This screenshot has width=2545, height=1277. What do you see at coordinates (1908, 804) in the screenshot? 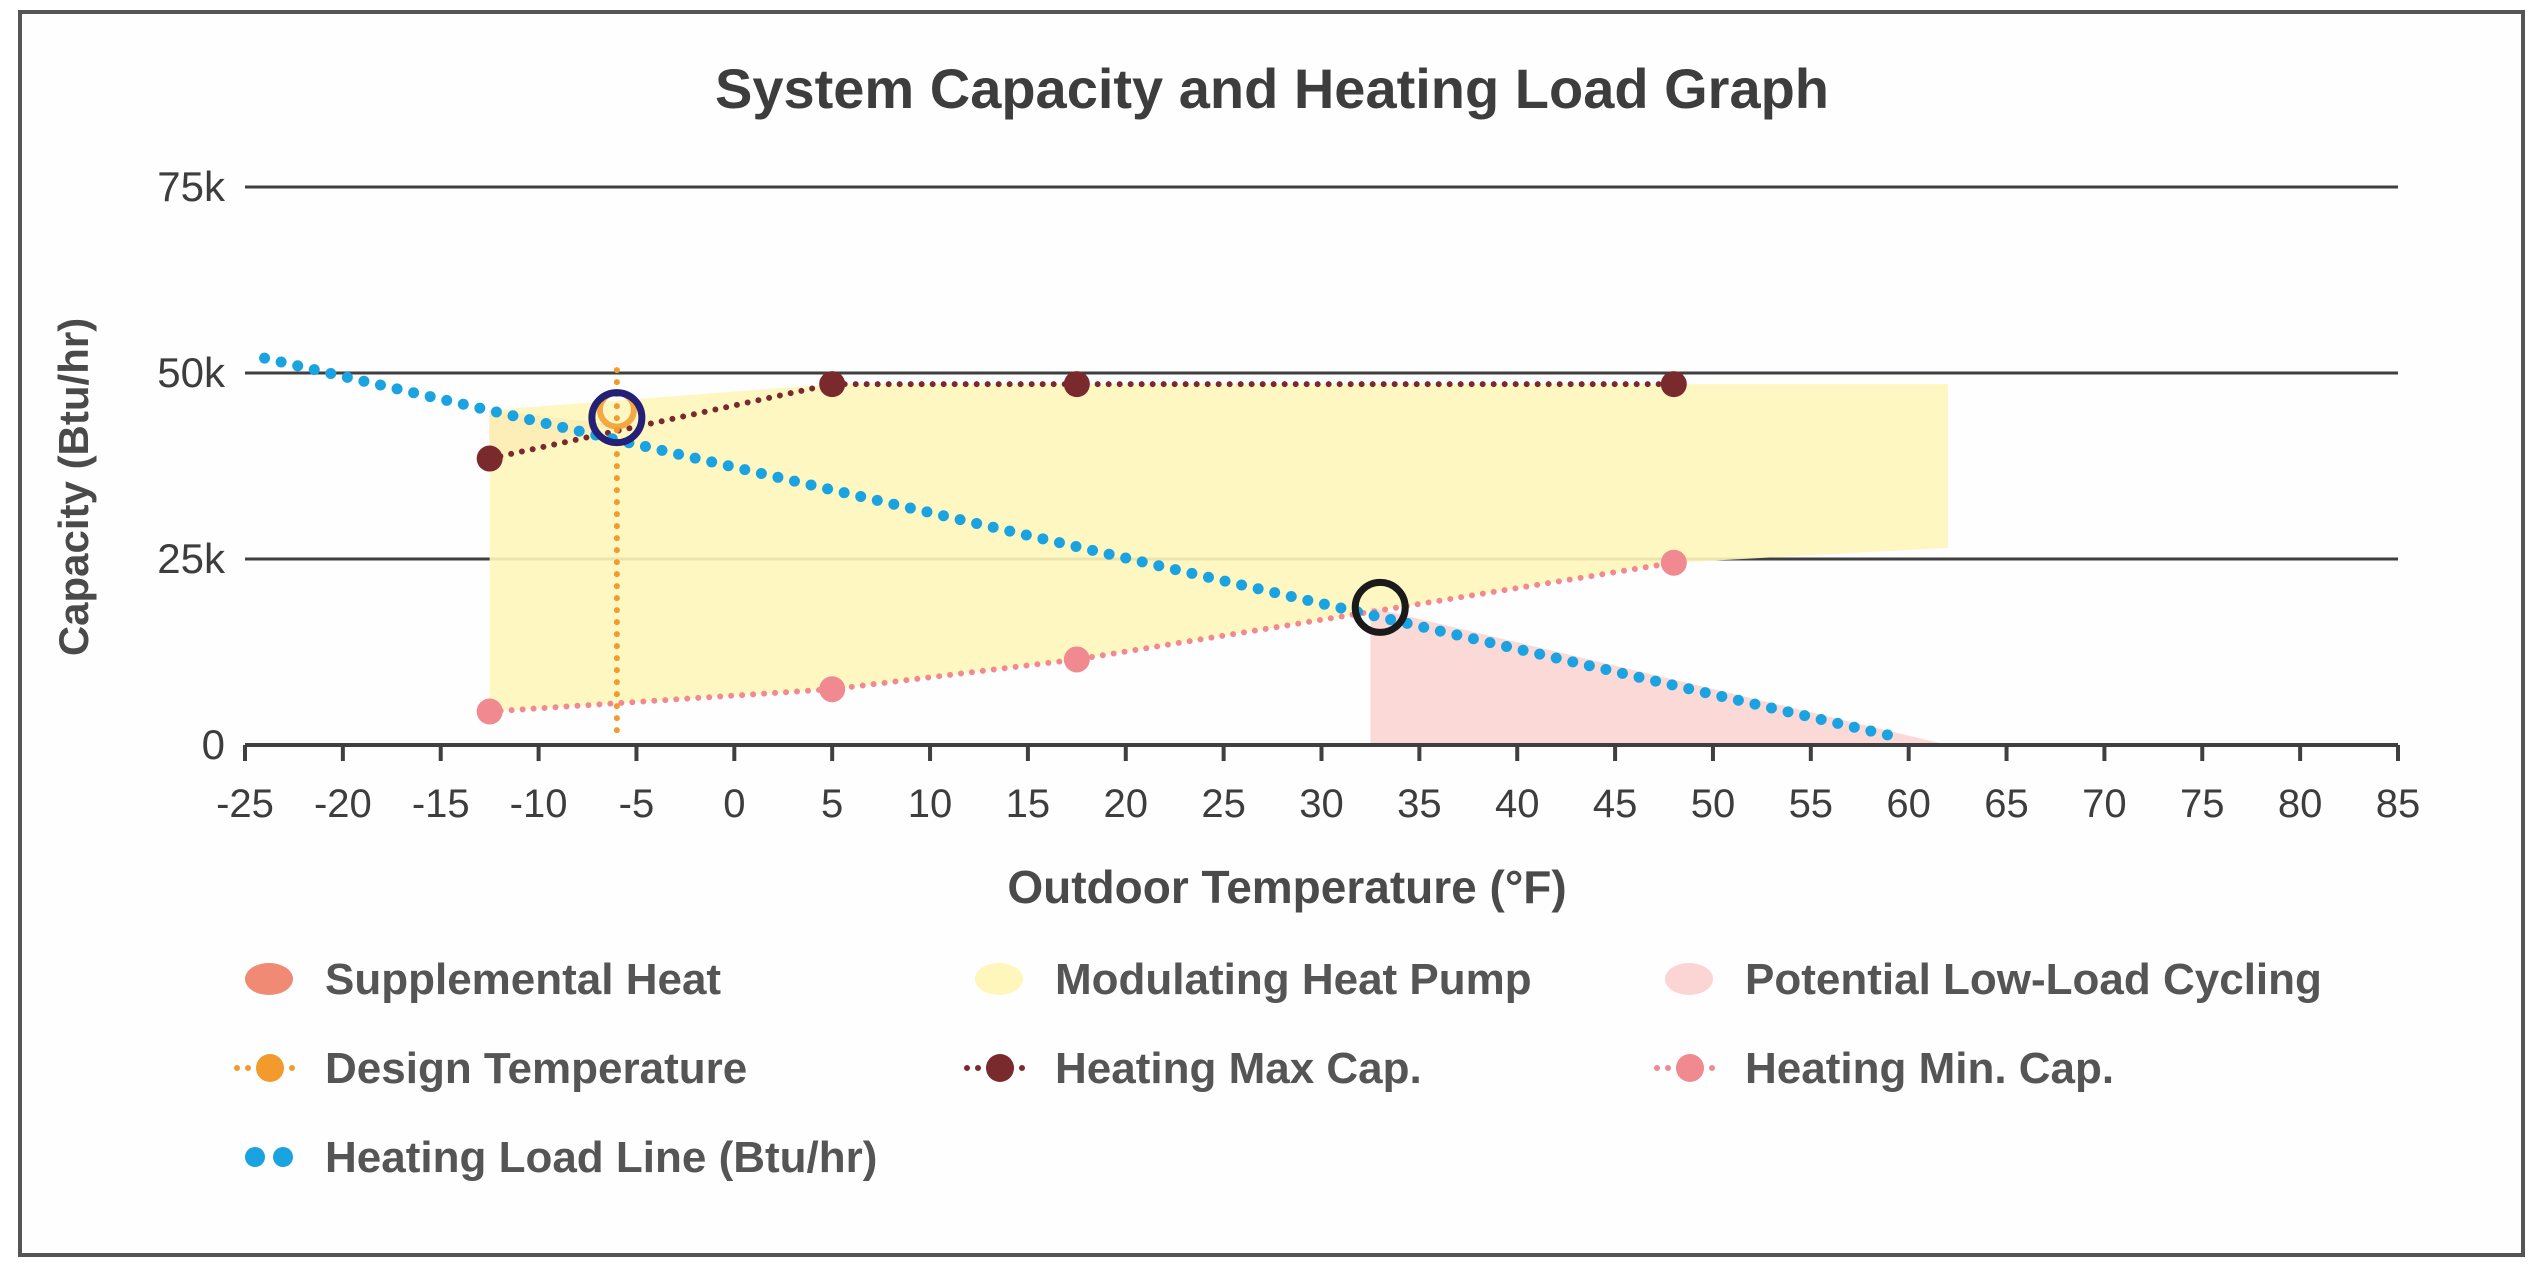
I see `x-tick-label-17: 60` at bounding box center [1908, 804].